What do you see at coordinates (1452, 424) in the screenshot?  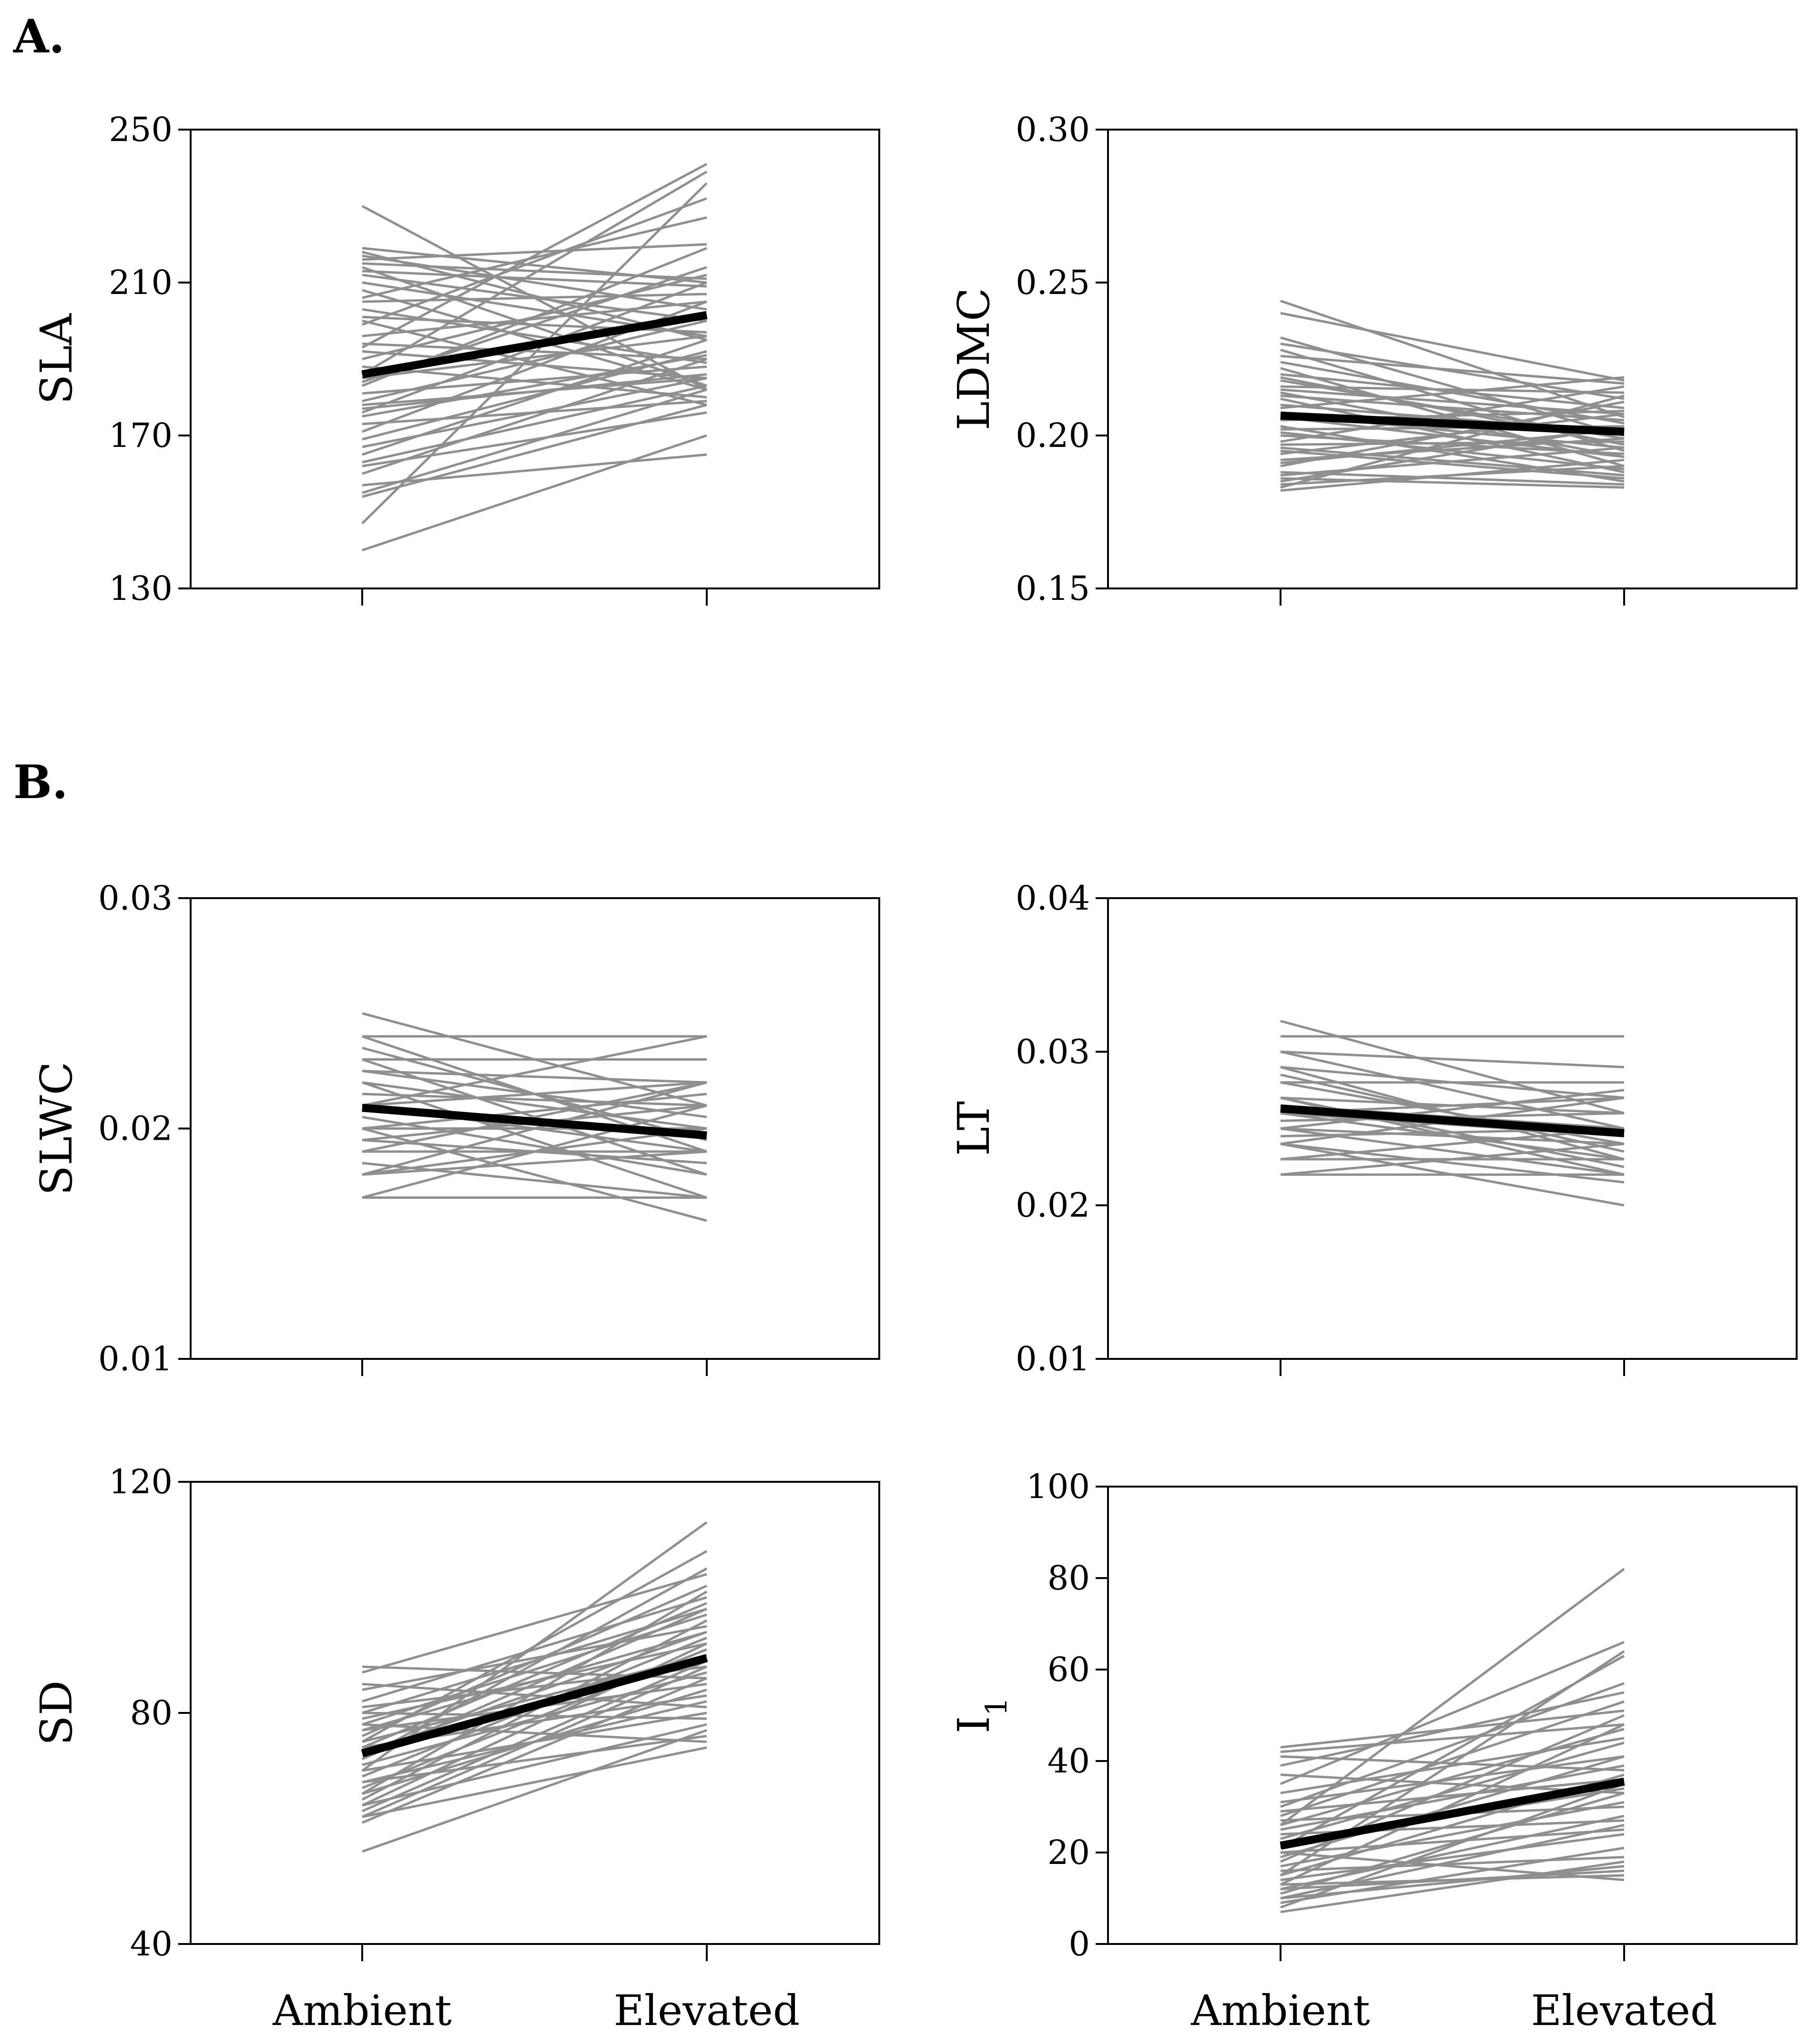 I see `ldmc-mean-line` at bounding box center [1452, 424].